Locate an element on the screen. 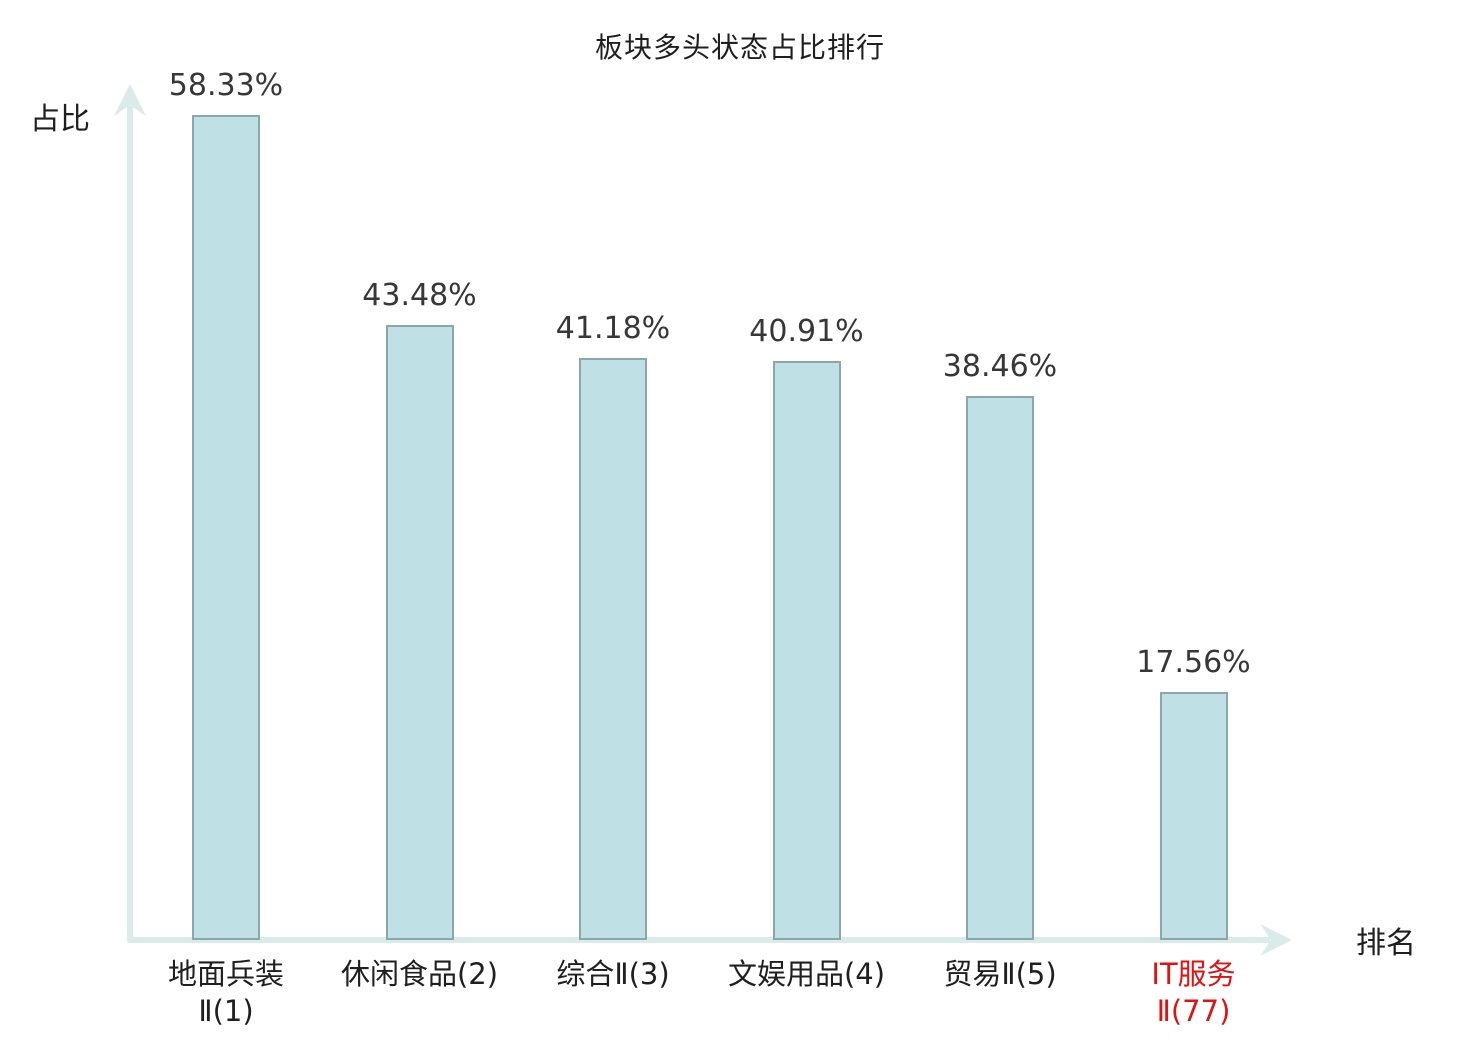 Image resolution: width=1480 pixels, height=1040 pixels. x-axis-label: 排名 is located at coordinates (1386, 943).